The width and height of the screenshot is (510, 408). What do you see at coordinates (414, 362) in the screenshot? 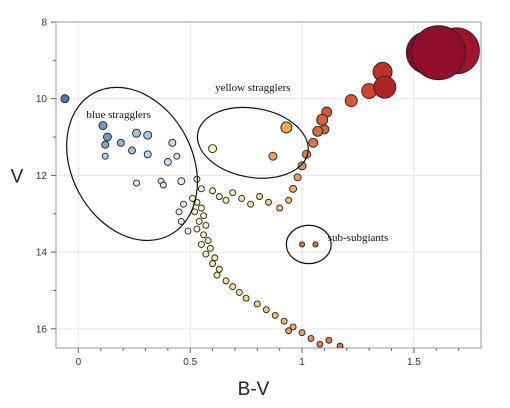
I see `x-tick-label: 1.5` at bounding box center [414, 362].